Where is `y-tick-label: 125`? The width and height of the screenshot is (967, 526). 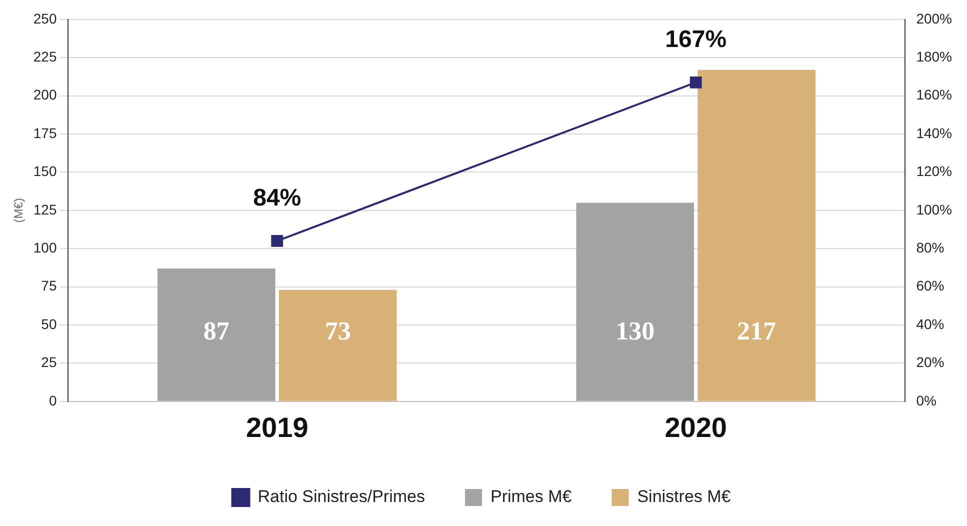
y-tick-label: 125 is located at coordinates (45, 209).